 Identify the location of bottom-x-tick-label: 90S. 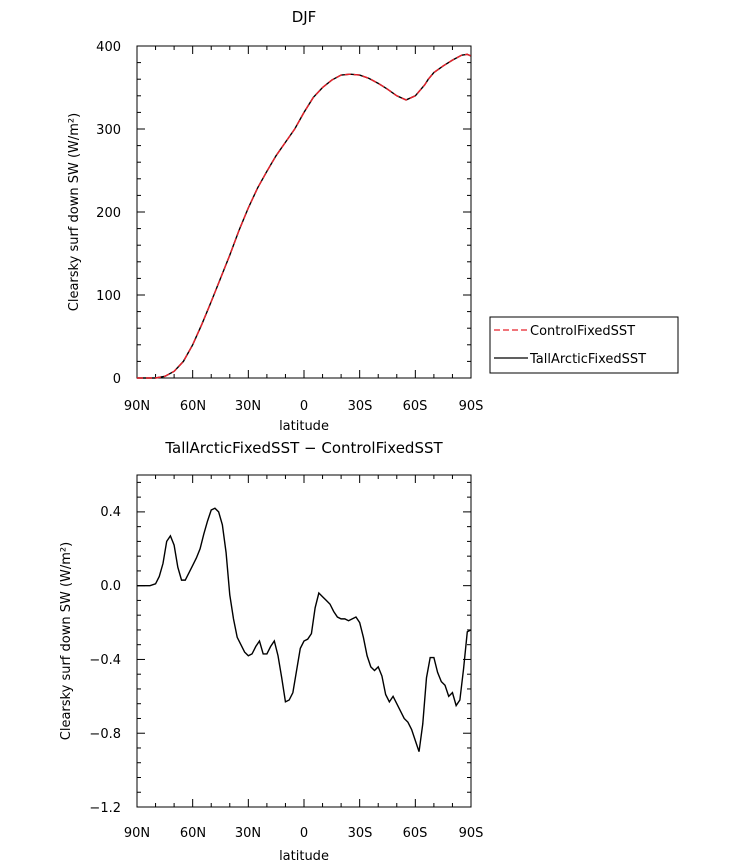
(471, 833).